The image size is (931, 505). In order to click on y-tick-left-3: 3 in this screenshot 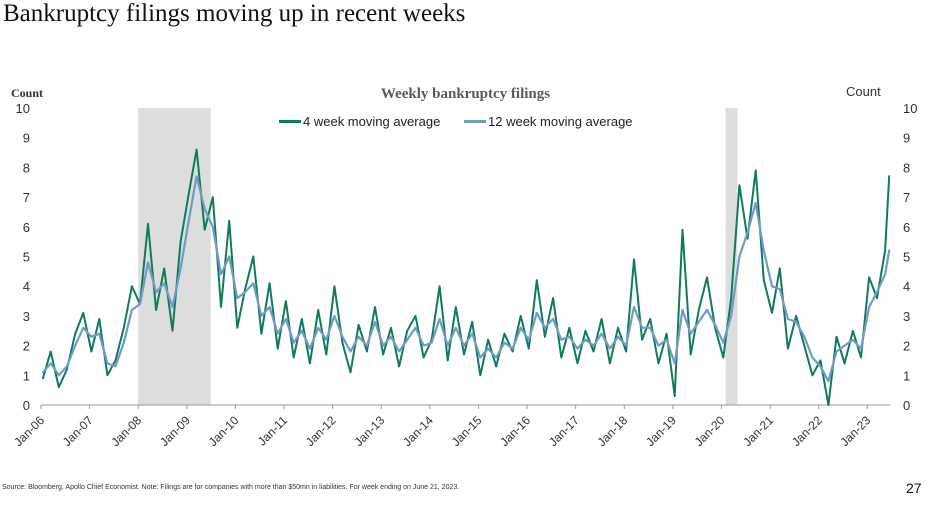, I will do `click(26, 316)`.